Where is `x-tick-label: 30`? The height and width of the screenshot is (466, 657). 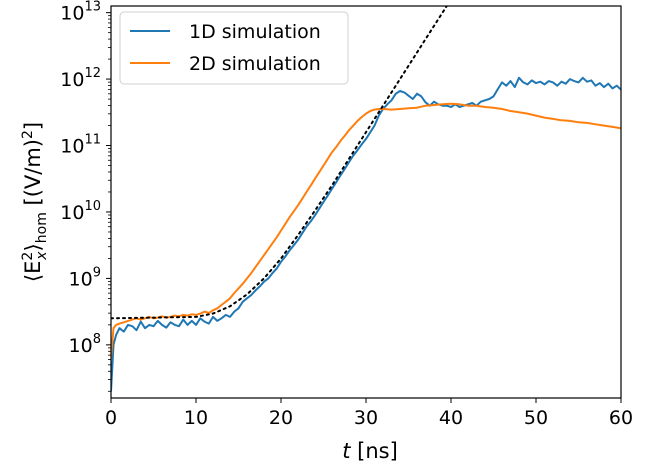 x-tick-label: 30 is located at coordinates (366, 418).